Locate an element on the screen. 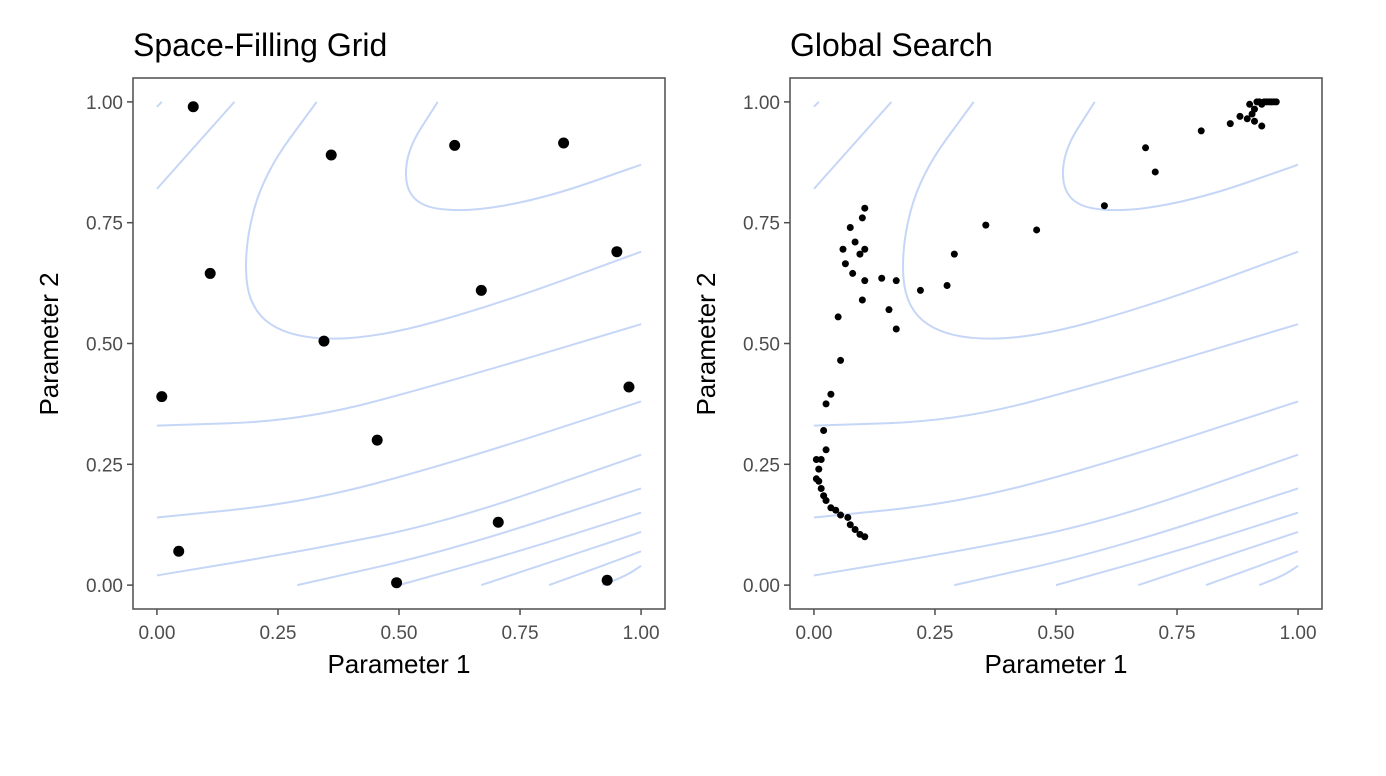  panel-1-y-axis: 0.00 0.25 0.50 0.75 1.00 is located at coordinates (109, 345).